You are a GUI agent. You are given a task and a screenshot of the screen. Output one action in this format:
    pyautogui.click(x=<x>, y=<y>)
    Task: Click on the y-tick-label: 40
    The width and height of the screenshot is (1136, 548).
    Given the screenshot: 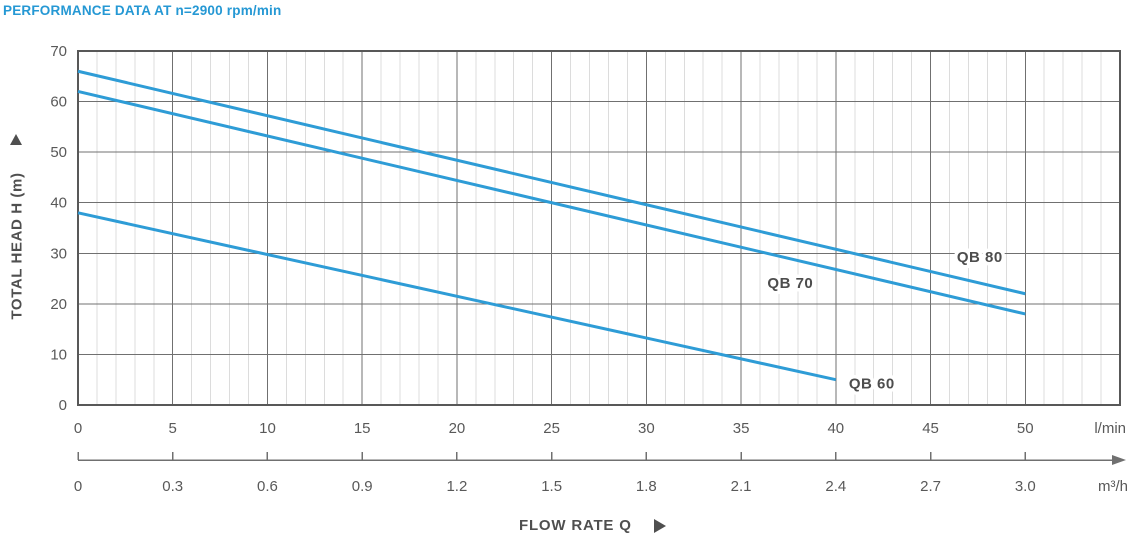 What is the action you would take?
    pyautogui.click(x=58, y=203)
    